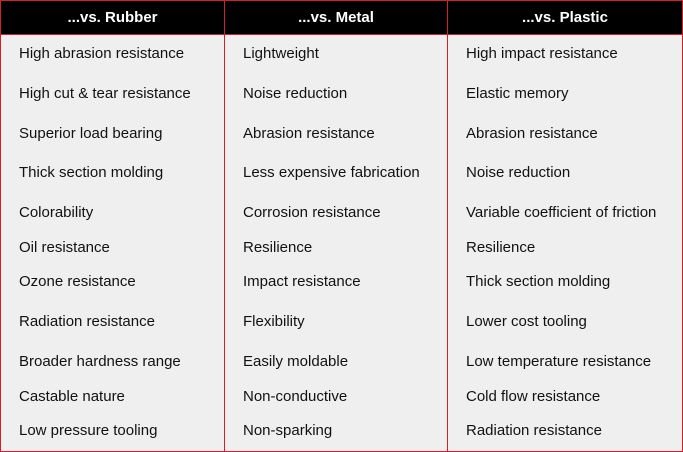  I want to click on table-cell: Variable coefficient of friction, so click(561, 212).